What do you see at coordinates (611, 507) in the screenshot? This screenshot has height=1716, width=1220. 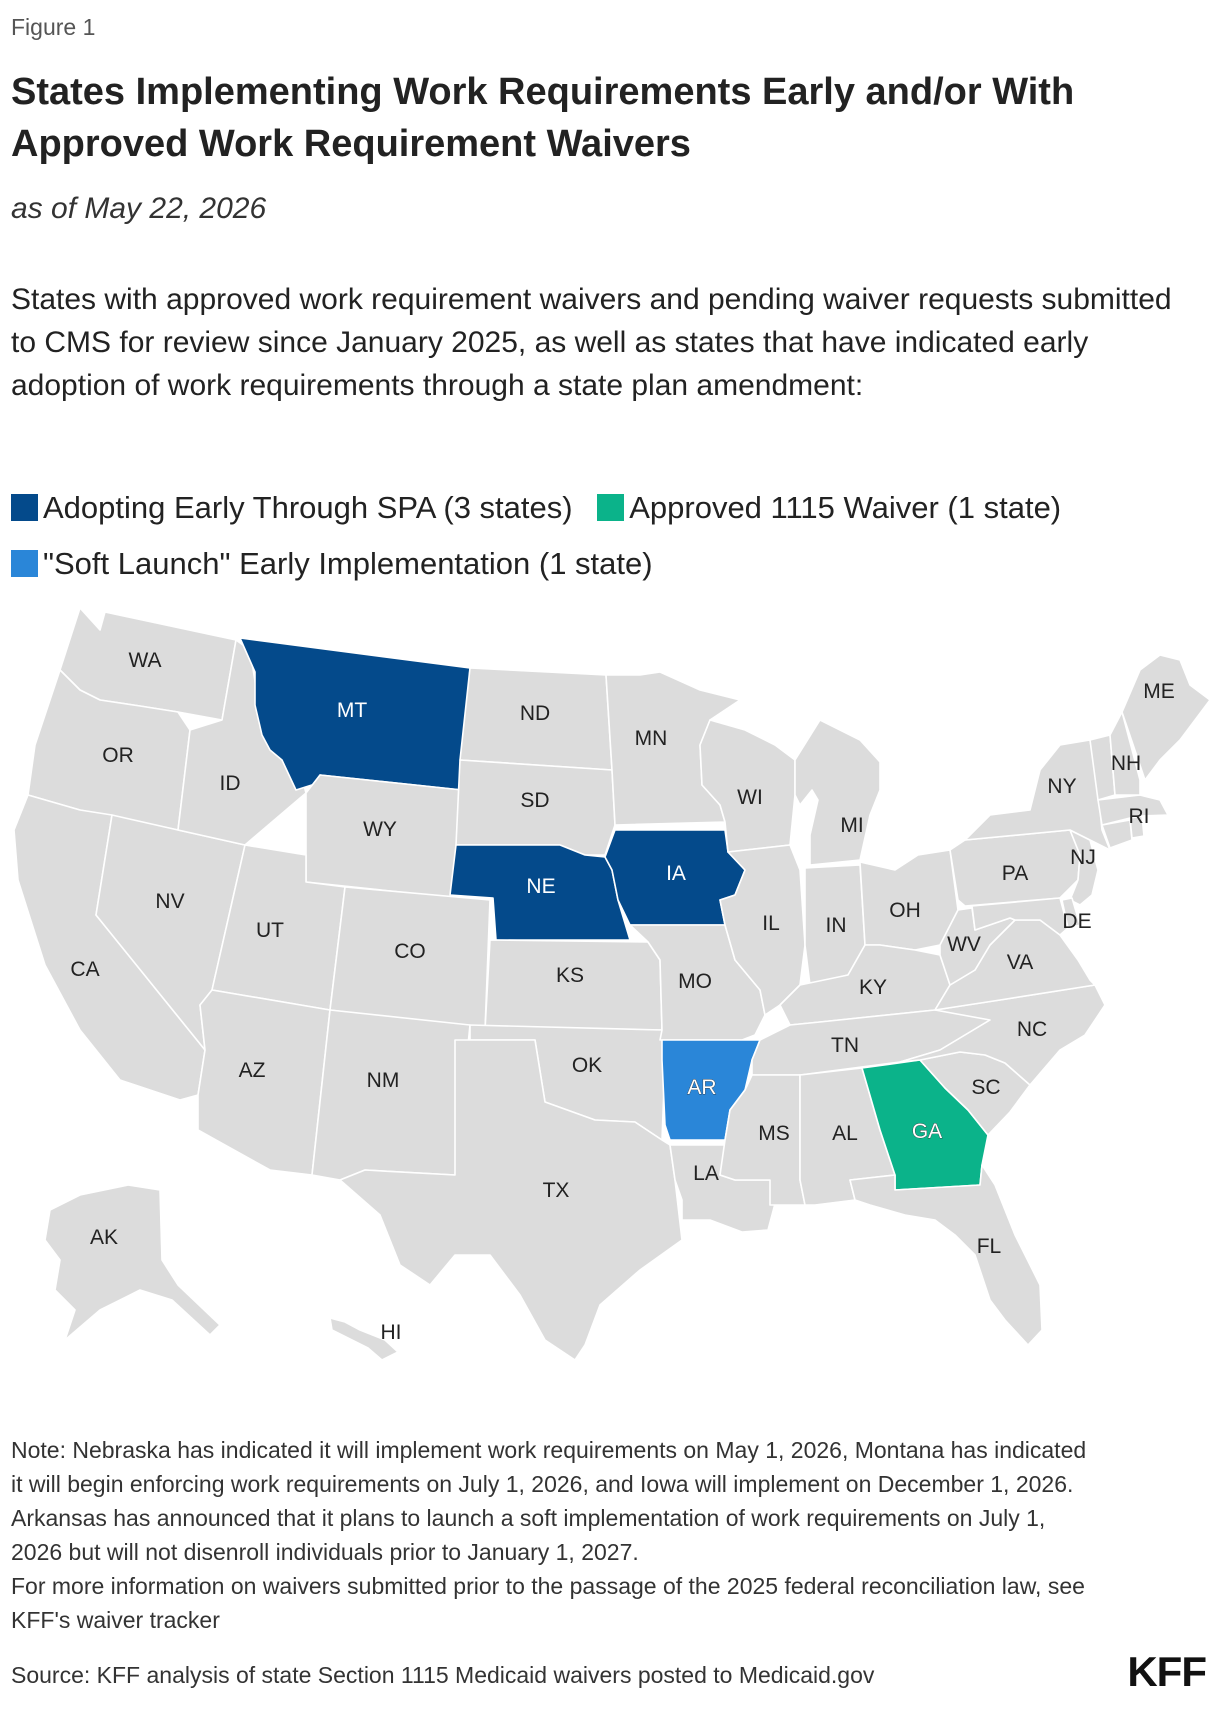 I see `legend-swatch-waiver` at bounding box center [611, 507].